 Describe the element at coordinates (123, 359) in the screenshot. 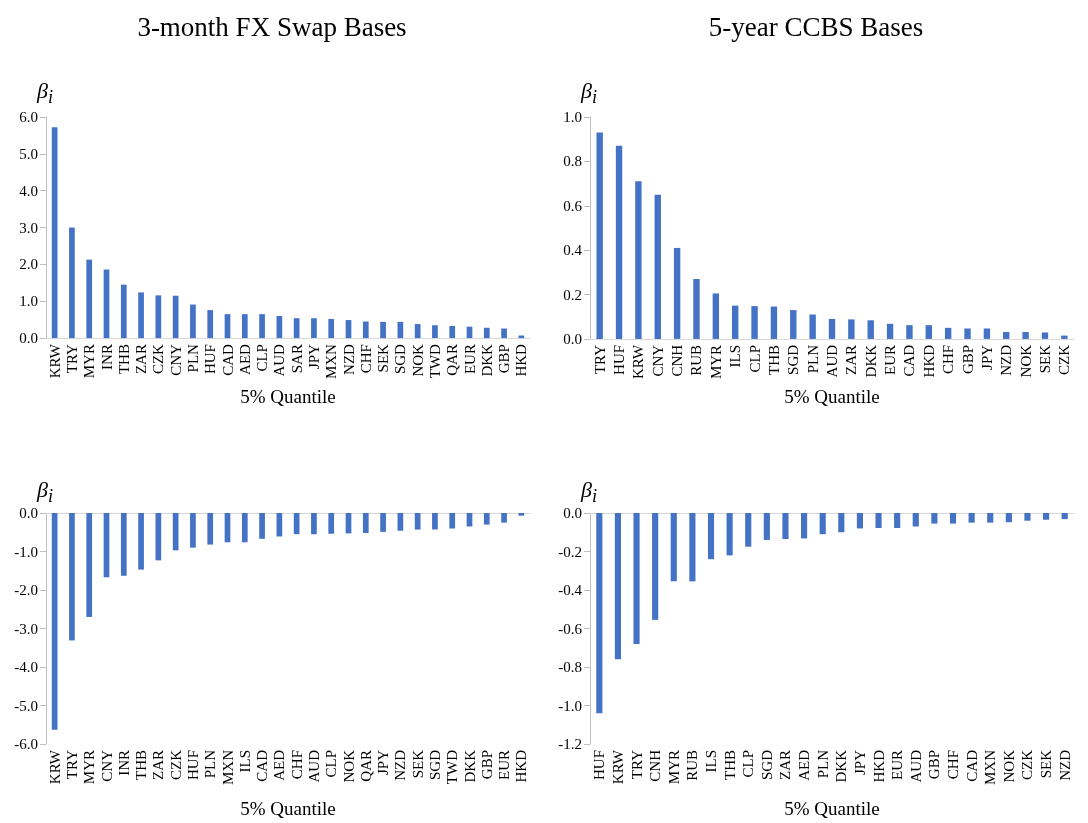

I see `x-tick-label: THB` at that location.